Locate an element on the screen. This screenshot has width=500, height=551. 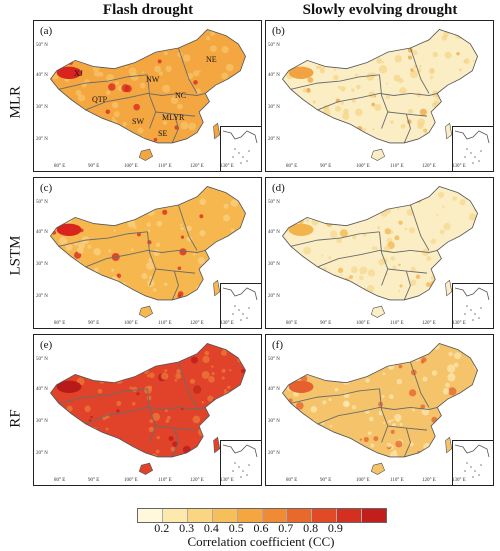
row-label-mlr: MLR is located at coordinates (15, 102).